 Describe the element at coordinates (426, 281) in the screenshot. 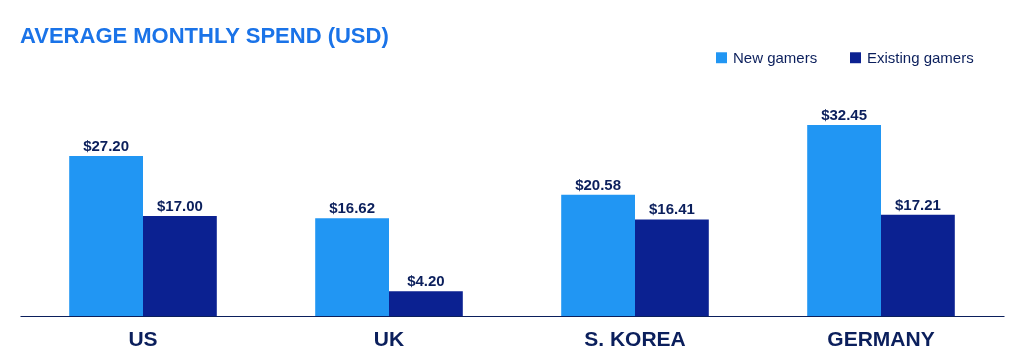

I see `data-label: $4.20` at that location.